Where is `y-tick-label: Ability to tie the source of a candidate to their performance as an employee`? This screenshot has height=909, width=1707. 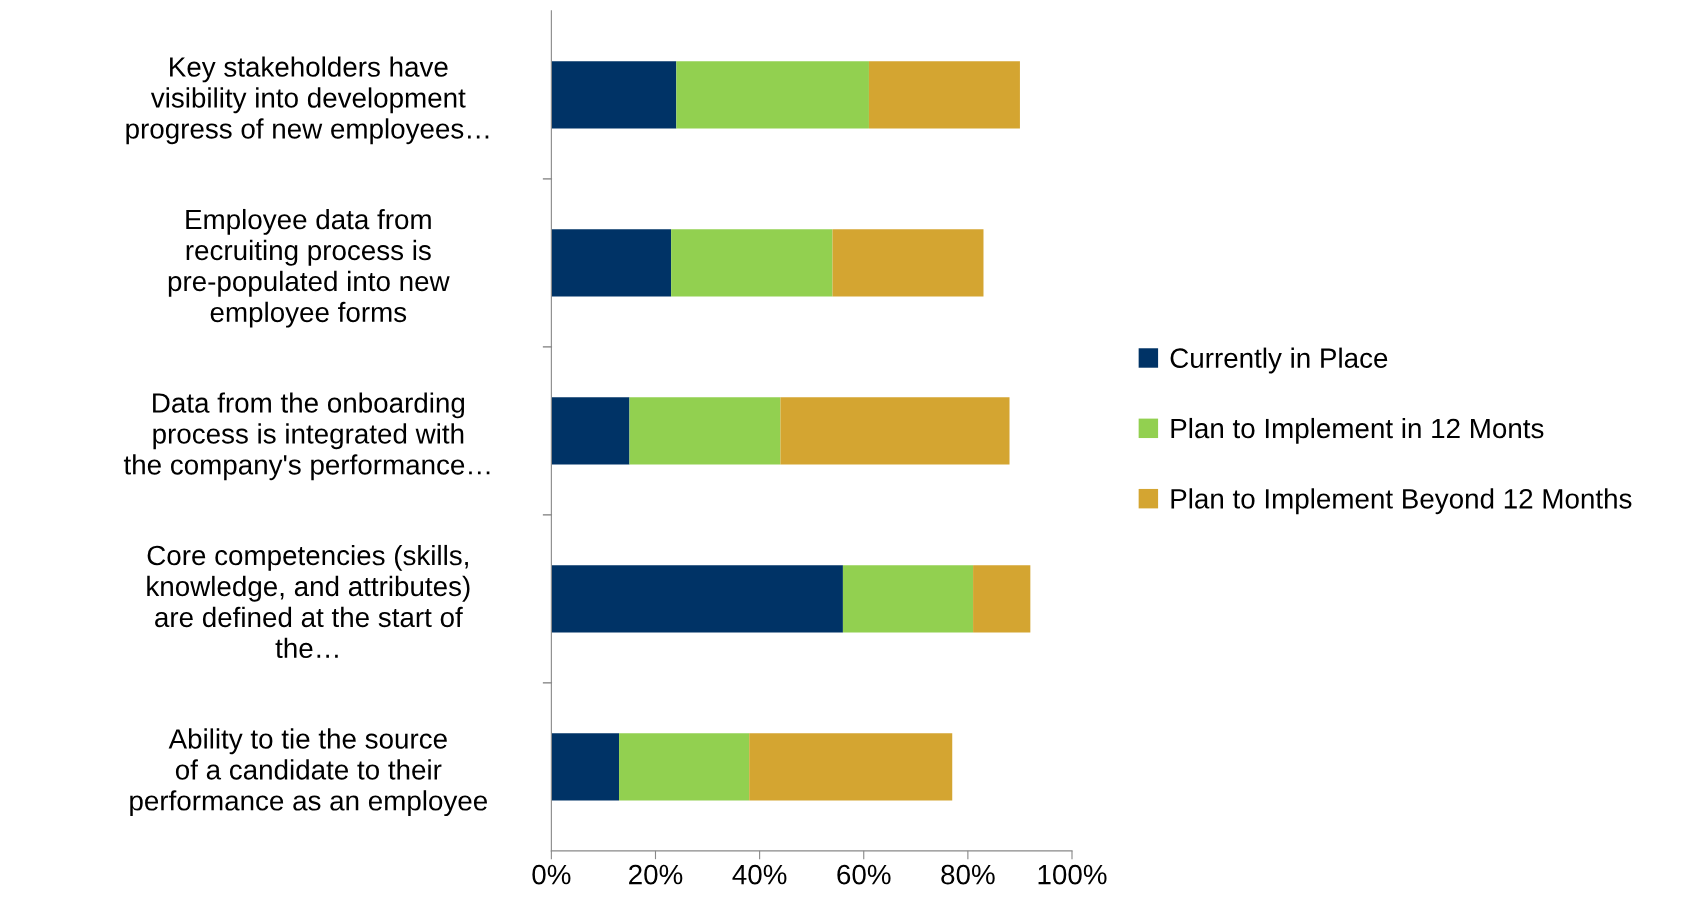
y-tick-label: Ability to tie the source of a candidate to their performance as an employee is located at coordinates (308, 772).